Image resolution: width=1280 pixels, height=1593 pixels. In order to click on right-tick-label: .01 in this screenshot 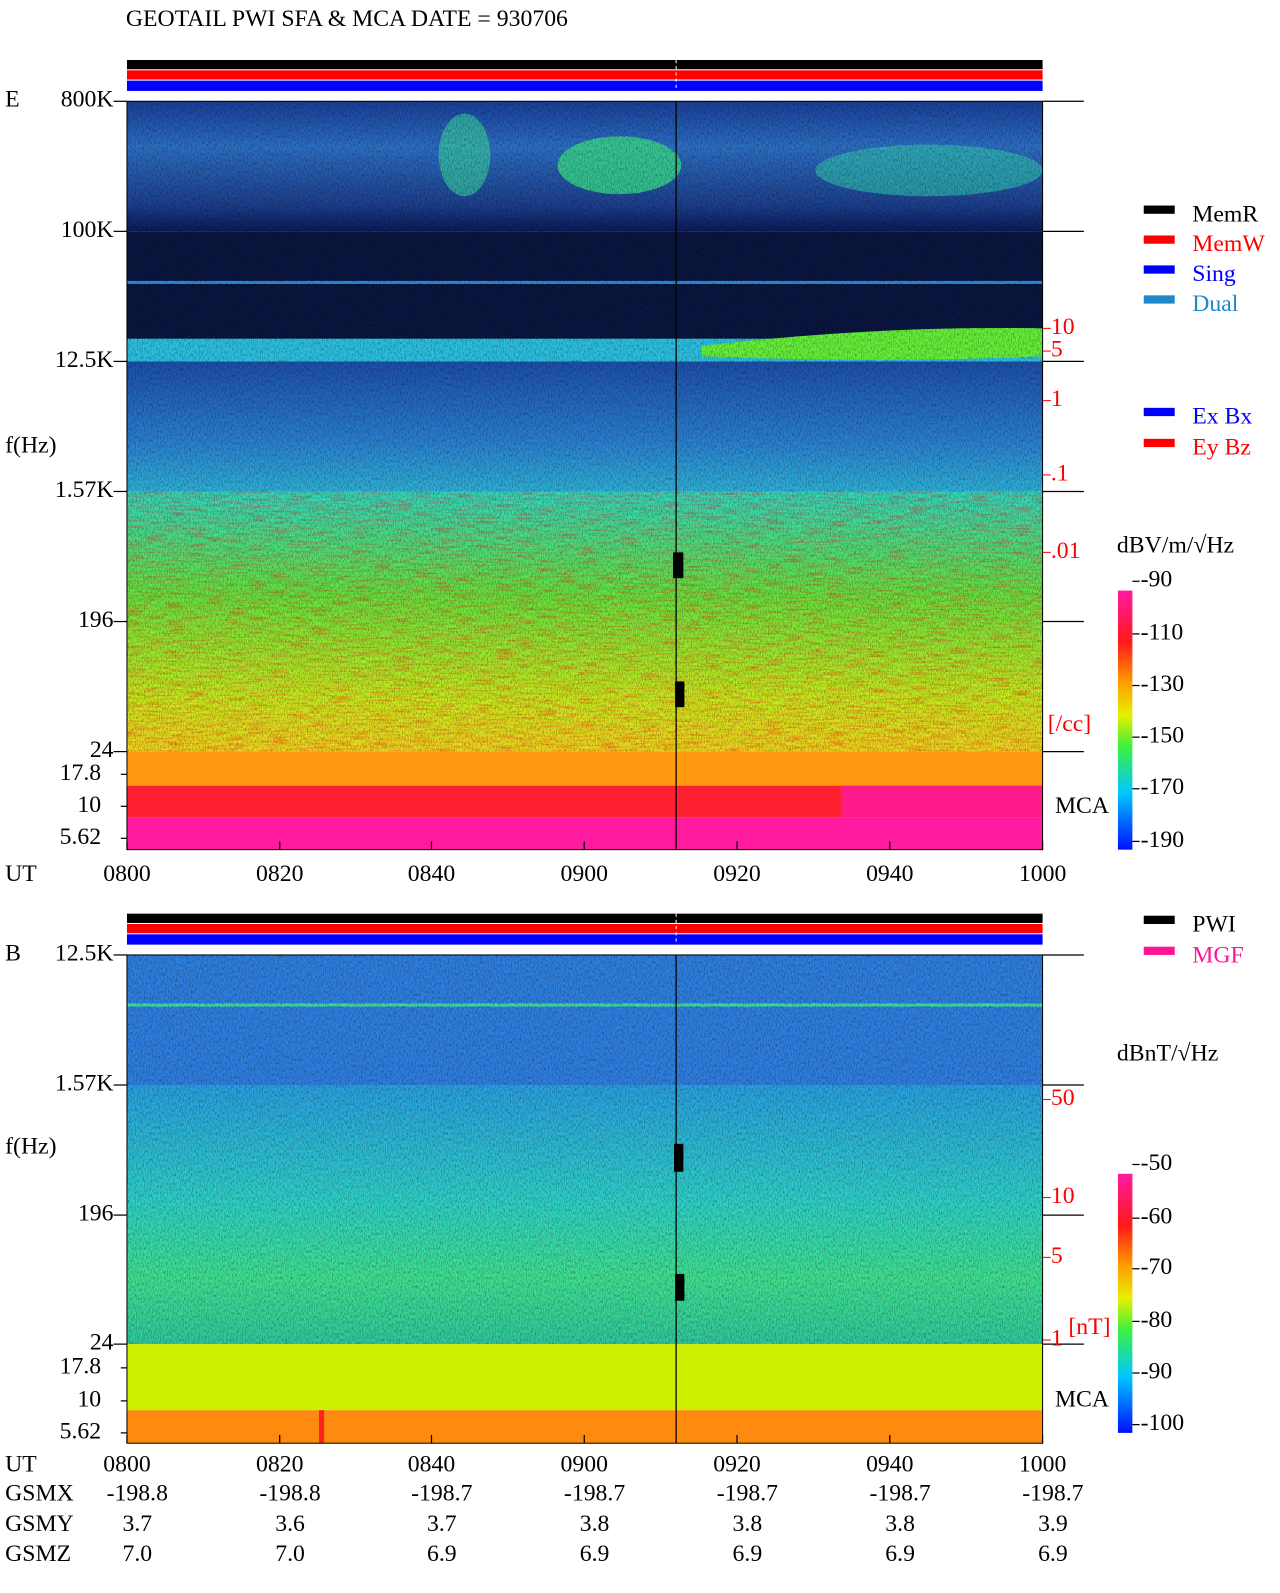, I will do `click(1066, 551)`.